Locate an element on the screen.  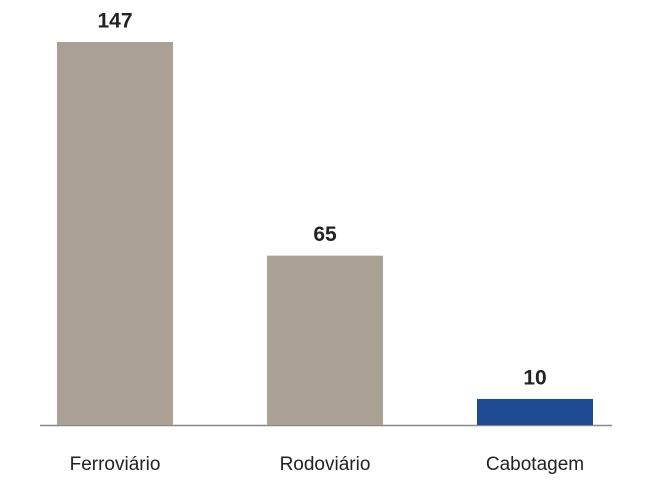
x-tick-label: Ferroviário is located at coordinates (115, 464).